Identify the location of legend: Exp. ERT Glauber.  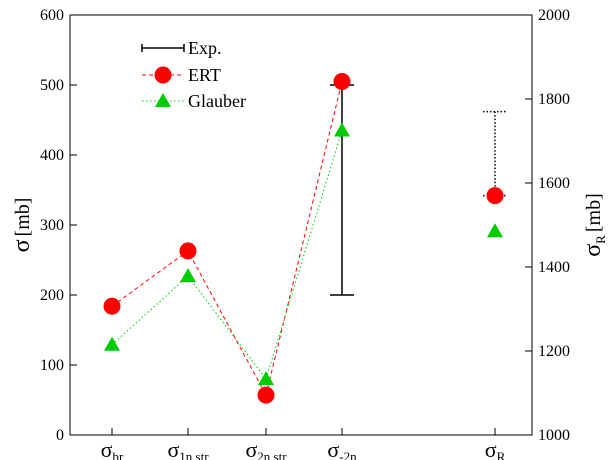
(193, 74).